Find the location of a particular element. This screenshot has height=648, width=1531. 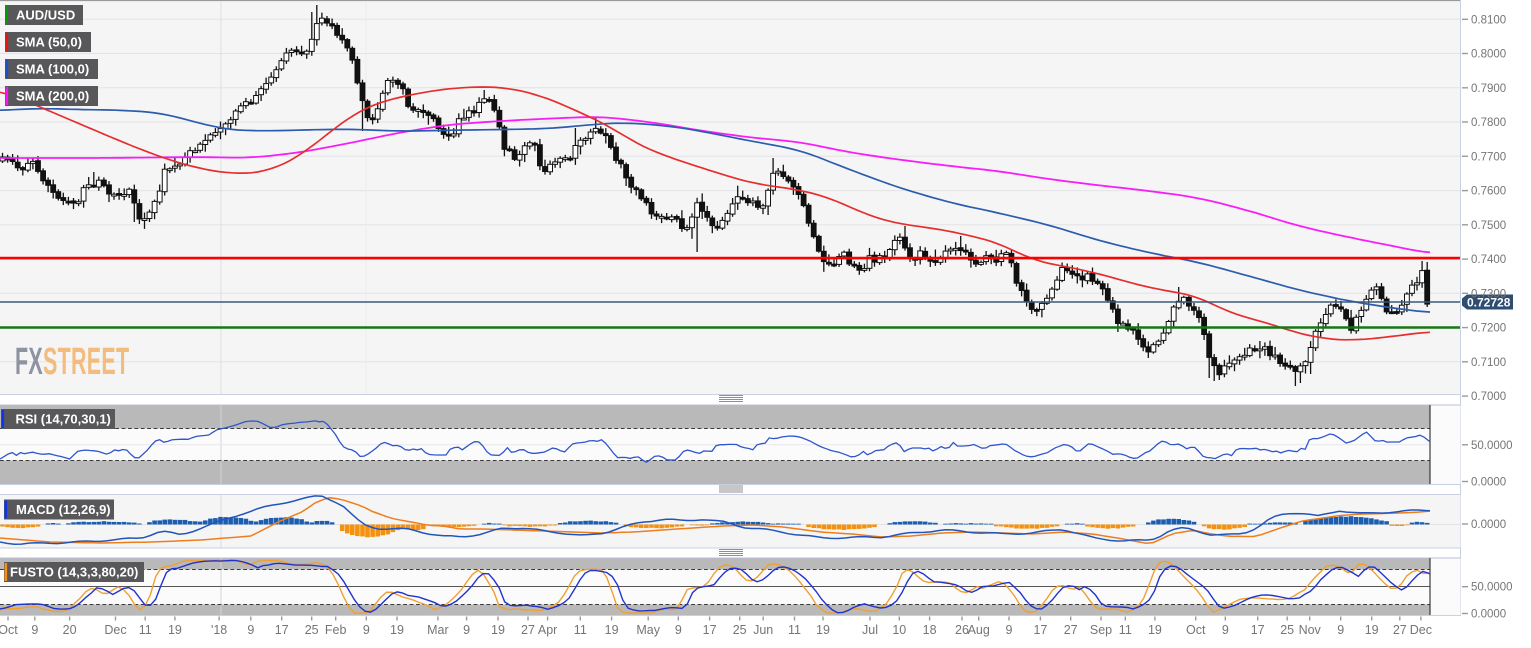

svg-text: Nov is located at coordinates (1310, 630).